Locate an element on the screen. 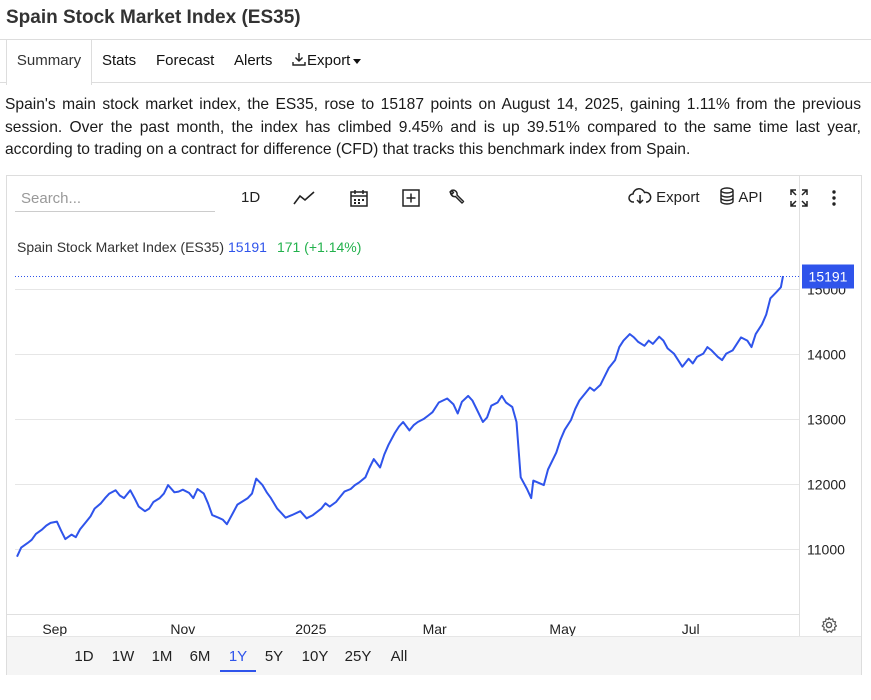 The height and width of the screenshot is (700, 871). range-selector: 1D 1W 1M 6M 1Y 5Y 10Y 25Y All is located at coordinates (434, 655).